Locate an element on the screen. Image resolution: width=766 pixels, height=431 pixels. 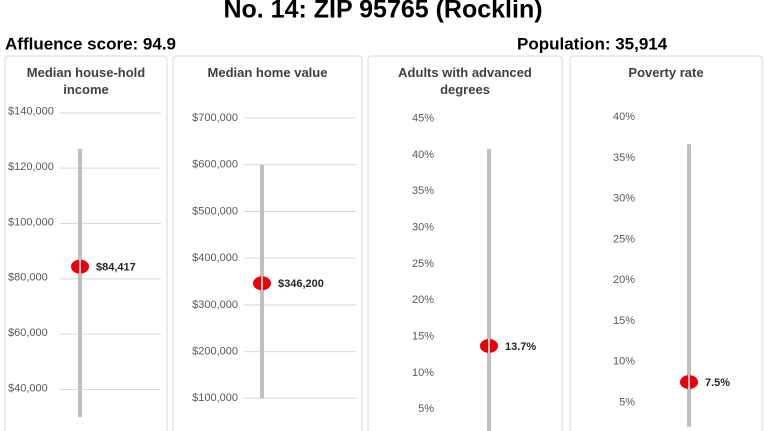
y-tick-label: $600,000 is located at coordinates (215, 165).